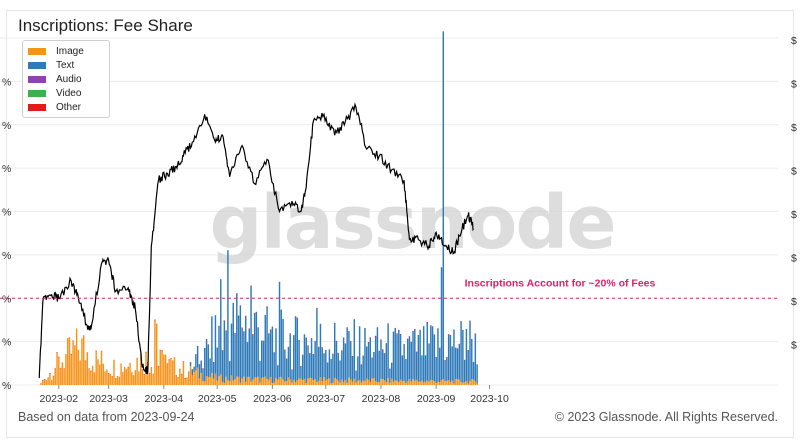 This screenshot has height=445, width=800. What do you see at coordinates (489, 399) in the screenshot?
I see `x-tick-label: 2023-10` at bounding box center [489, 399].